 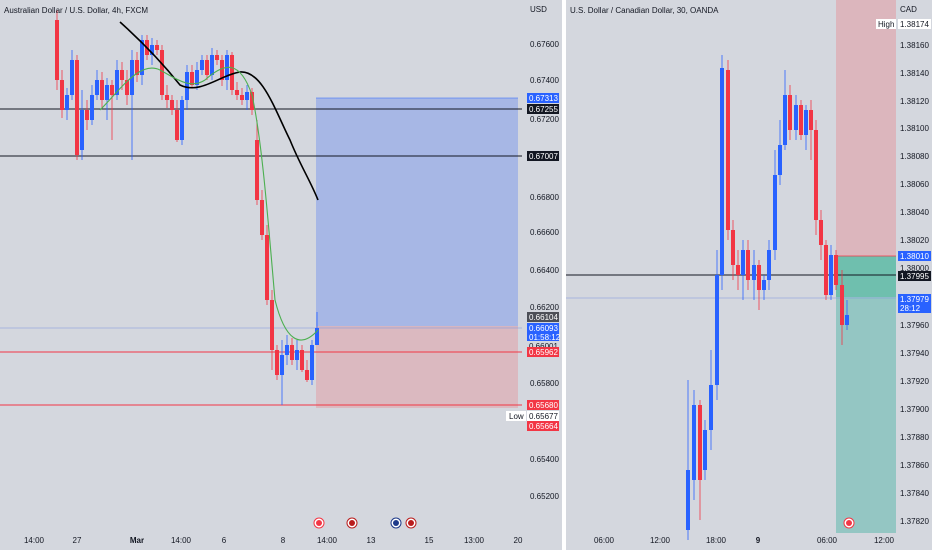 I want to click on price-axis-label: 1.38120, so click(x=914, y=101).